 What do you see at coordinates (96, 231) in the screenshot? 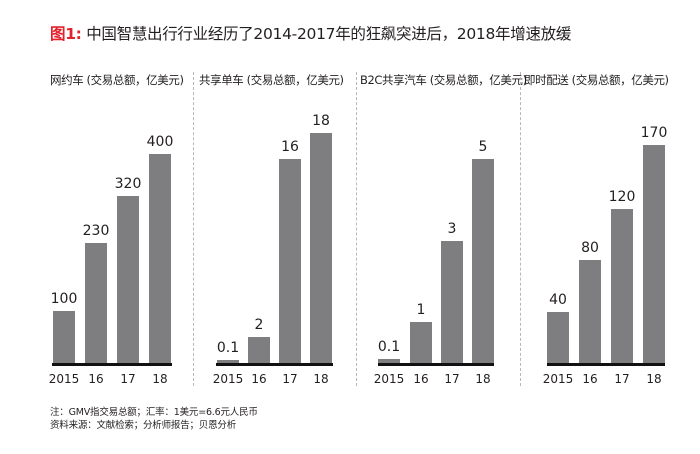
I see `value-label: 230` at bounding box center [96, 231].